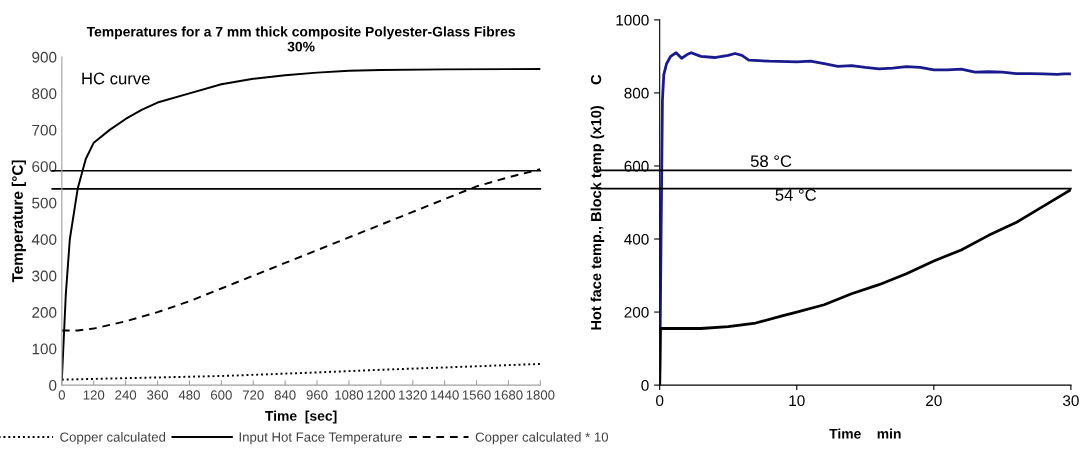  What do you see at coordinates (540, 395) in the screenshot?
I see `x-tick-label: 1800` at bounding box center [540, 395].